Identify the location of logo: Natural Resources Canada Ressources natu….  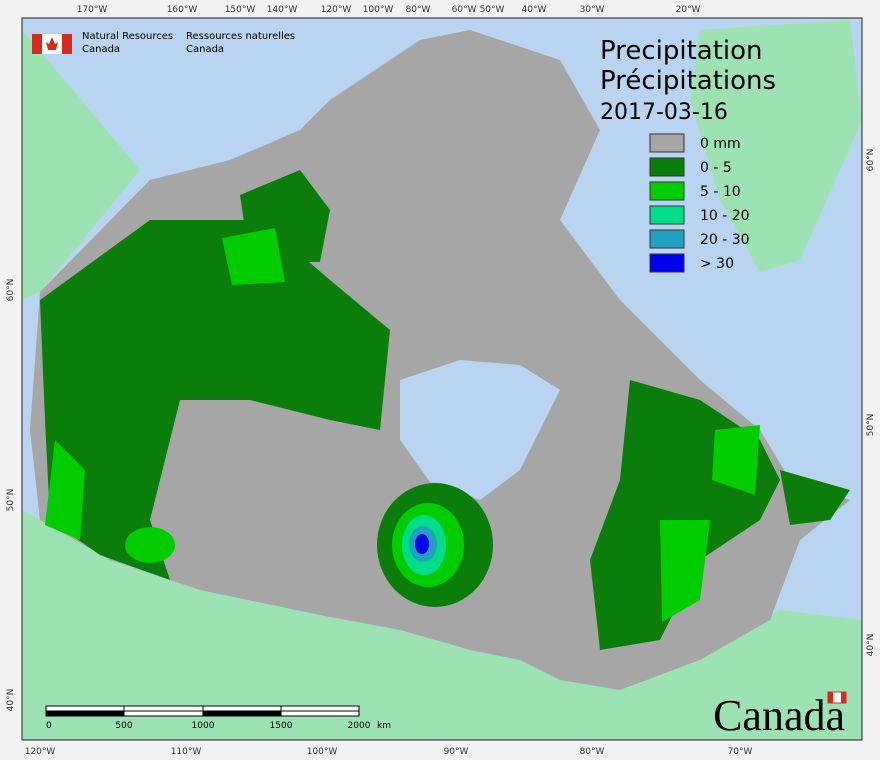
(163, 43).